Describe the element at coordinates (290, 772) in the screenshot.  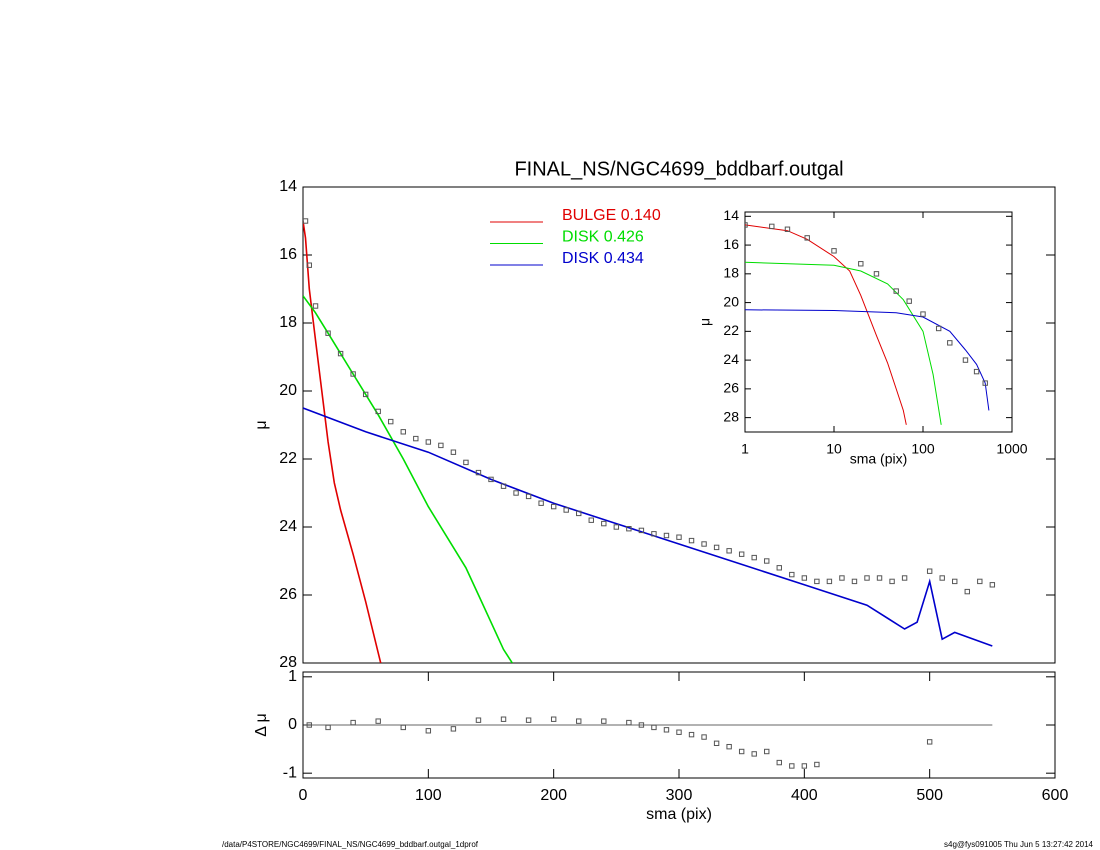
I see `y-tick-label: -1` at that location.